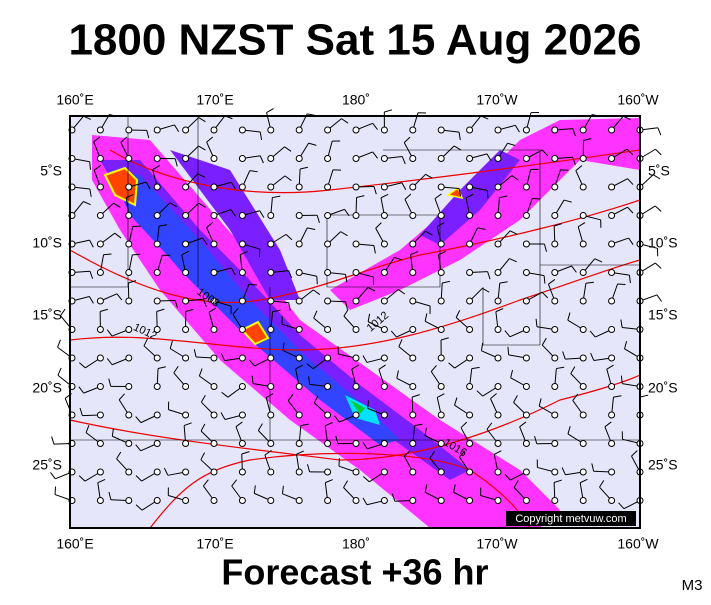 This screenshot has height=605, width=711. Describe the element at coordinates (74, 100) in the screenshot. I see `lon-label: 160˚E` at that location.